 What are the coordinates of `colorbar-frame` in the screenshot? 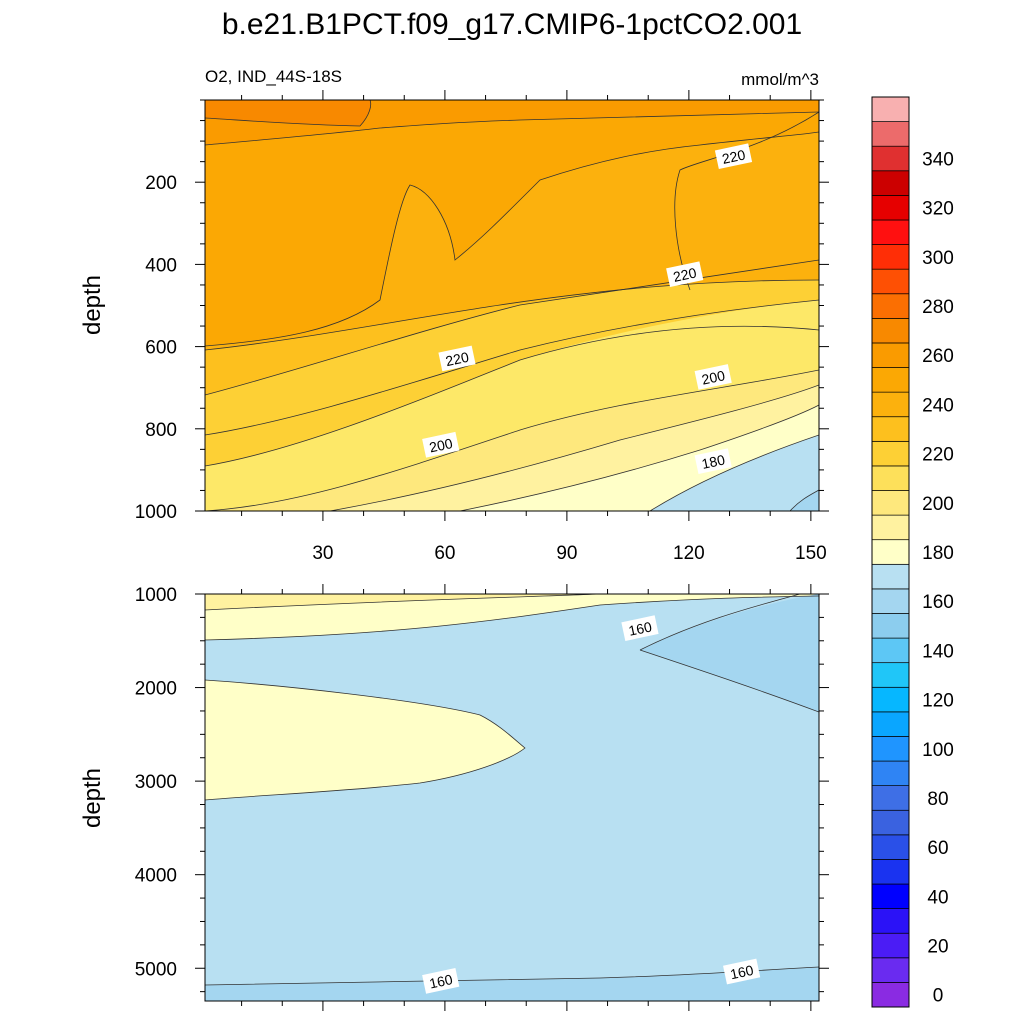 It's located at (890, 552).